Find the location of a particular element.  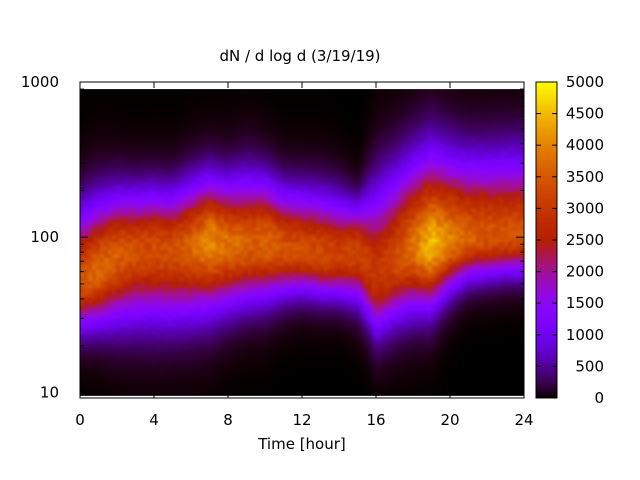

x-tick-label: 0 is located at coordinates (80, 420).